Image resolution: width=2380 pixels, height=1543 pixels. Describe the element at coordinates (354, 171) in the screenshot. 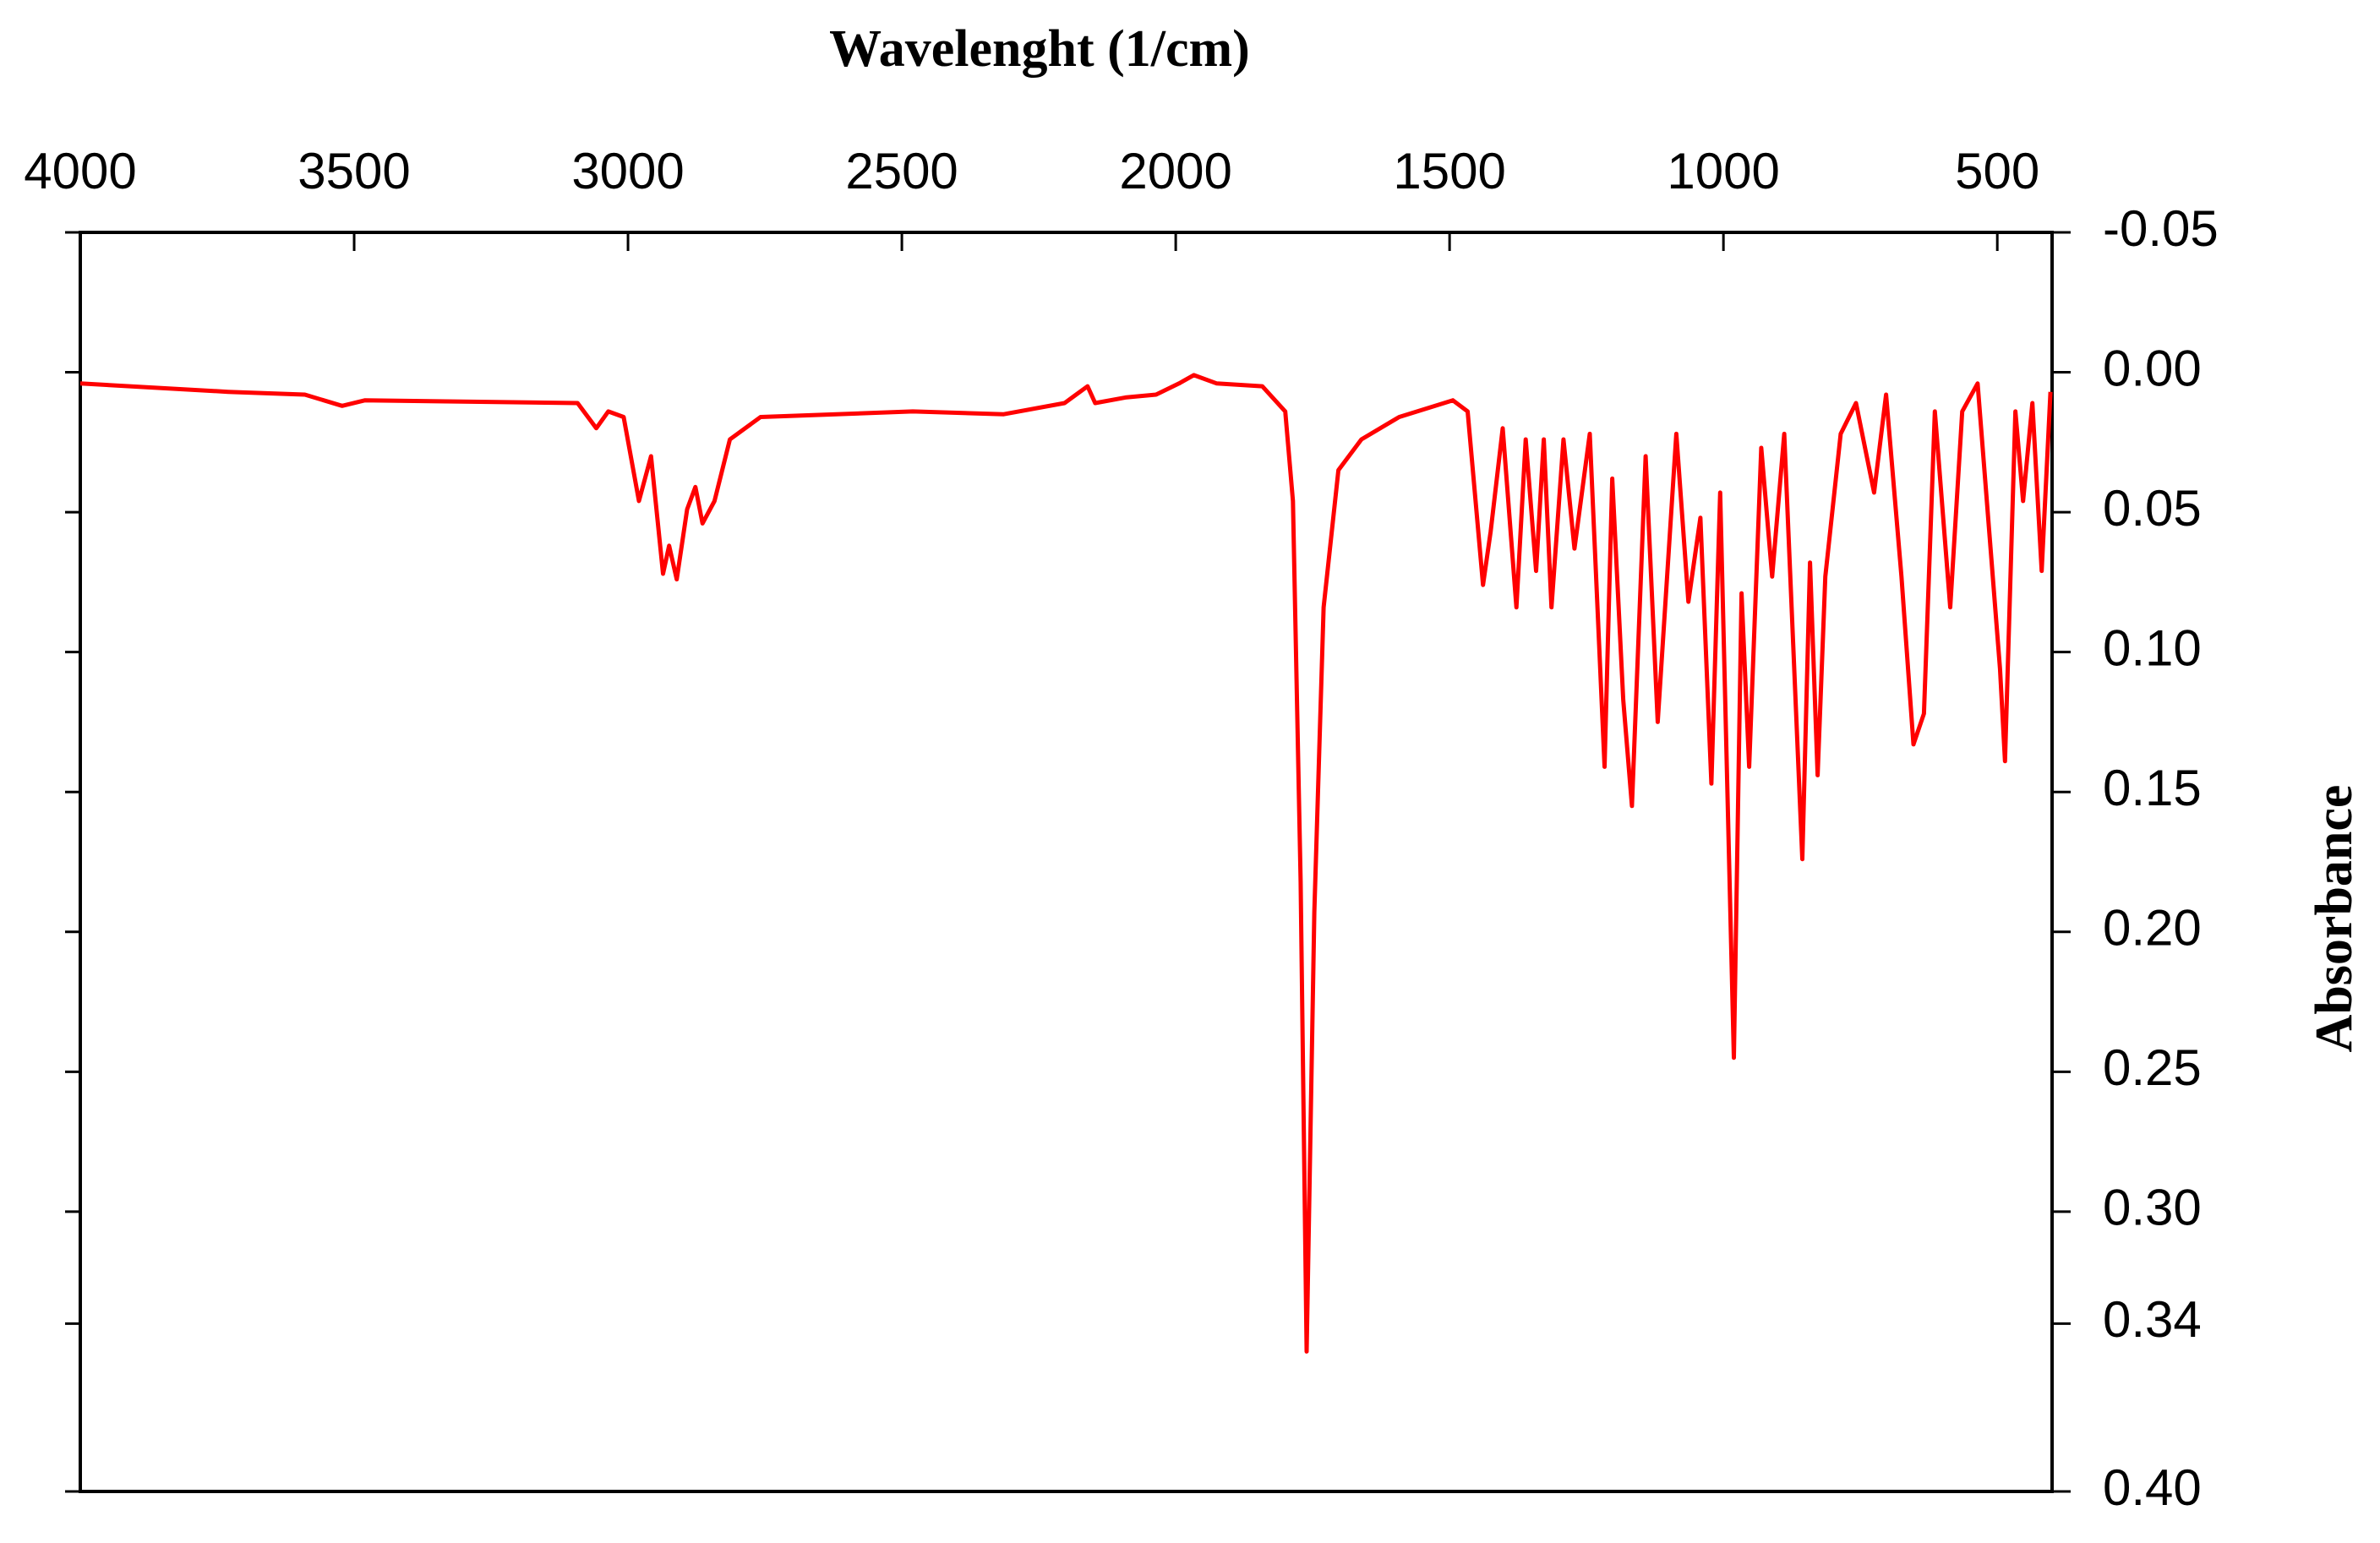

I see `x-tick-label: 3500` at that location.